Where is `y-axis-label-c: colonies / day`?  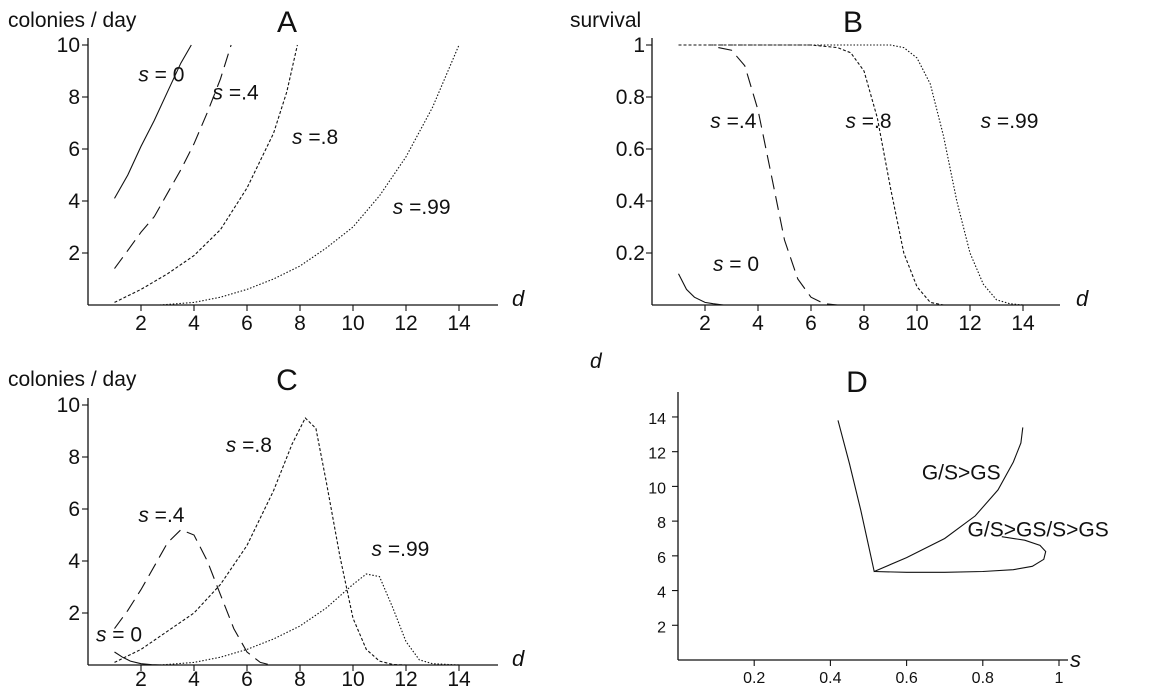 y-axis-label-c: colonies / day is located at coordinates (72, 379).